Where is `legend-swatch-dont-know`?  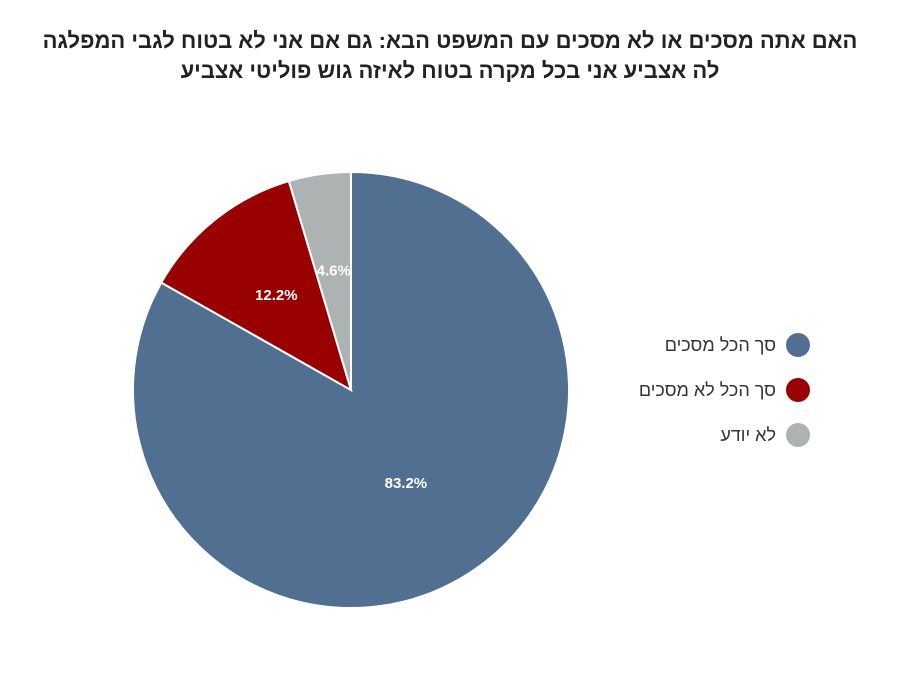
legend-swatch-dont-know is located at coordinates (798, 435).